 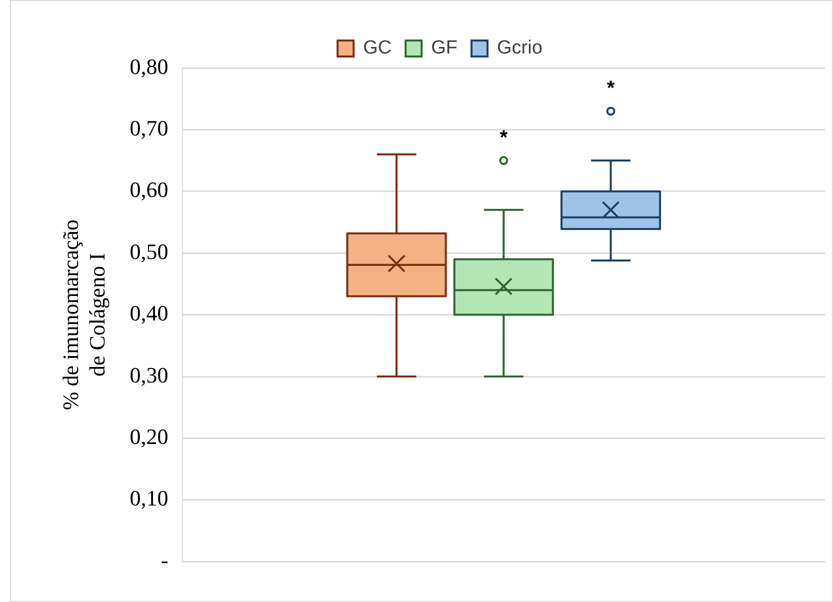 What do you see at coordinates (149, 66) in the screenshot?
I see `y-tick-label: 0,80` at bounding box center [149, 66].